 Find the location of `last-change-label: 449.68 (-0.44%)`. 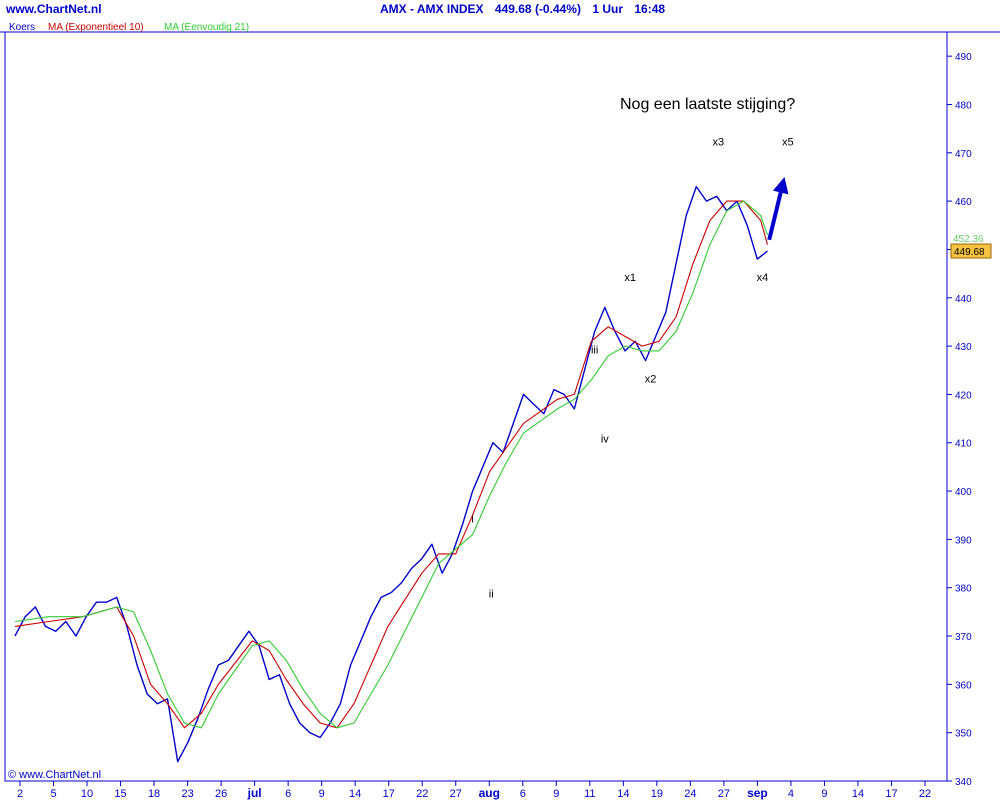

last-change-label: 449.68 (-0.44%) is located at coordinates (537, 9).